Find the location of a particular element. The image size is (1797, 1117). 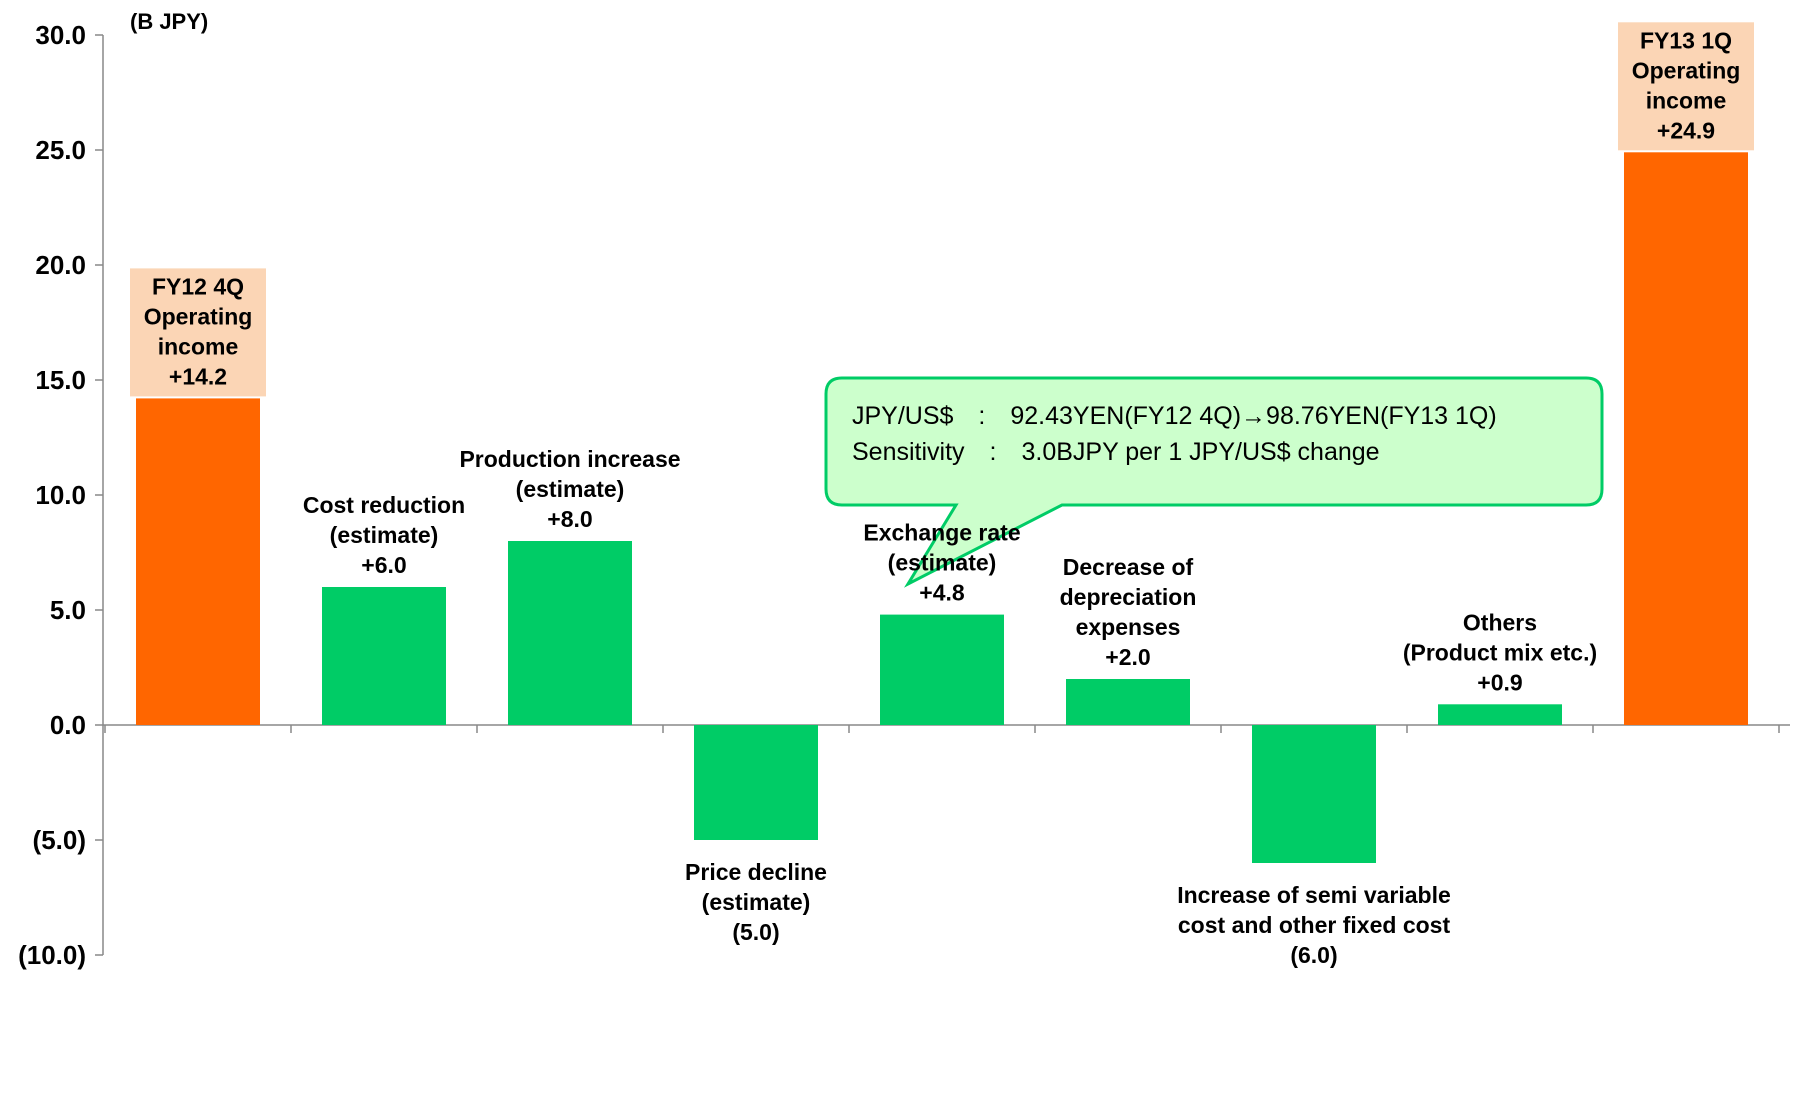

bar-label-others: (Product mix etc.) is located at coordinates (1500, 652).